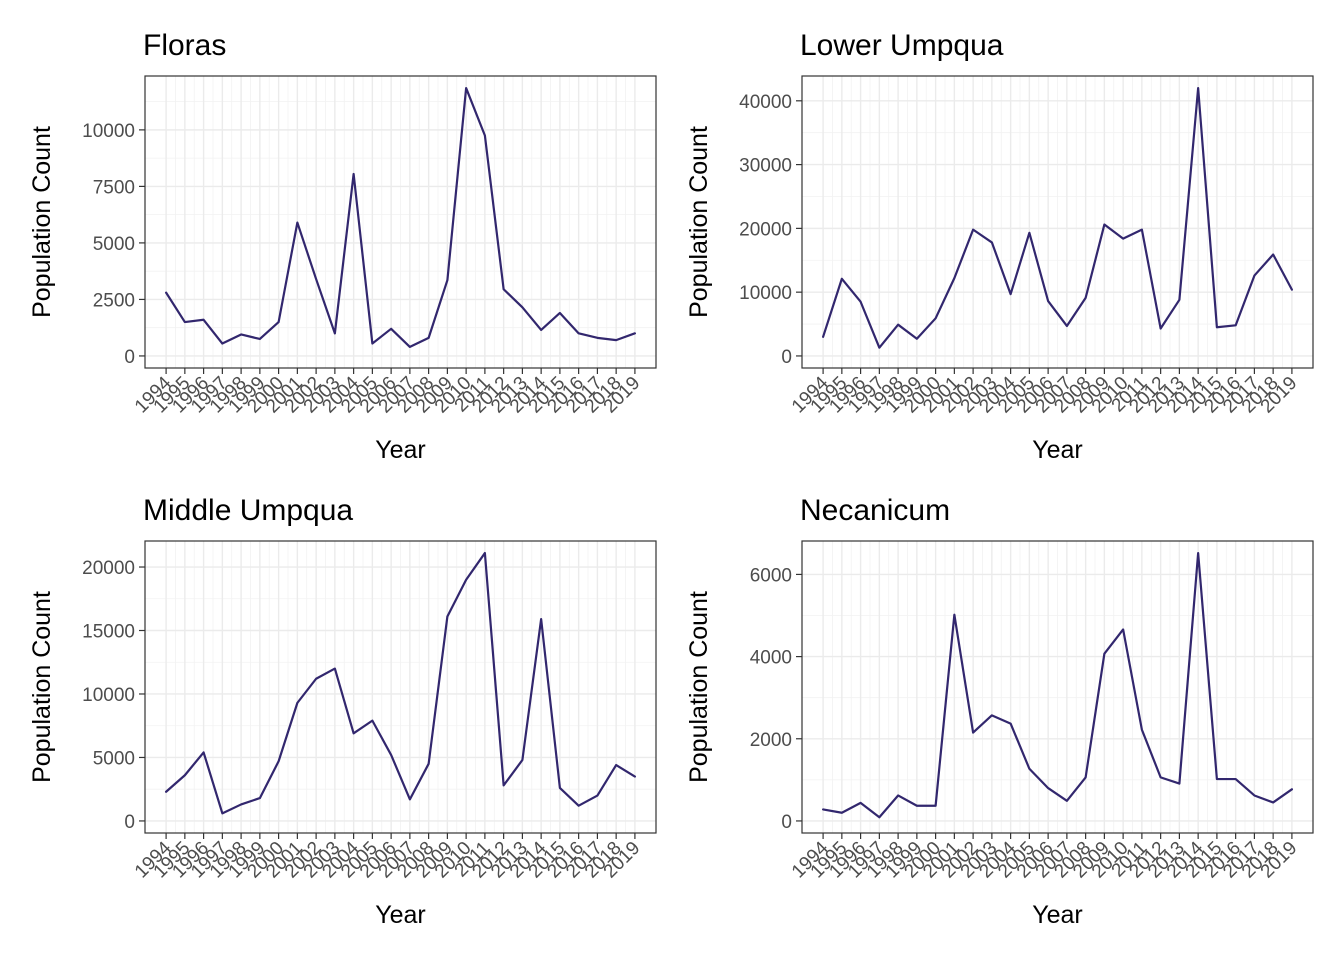 The height and width of the screenshot is (960, 1344). I want to click on chart-title: Necanicum, so click(875, 510).